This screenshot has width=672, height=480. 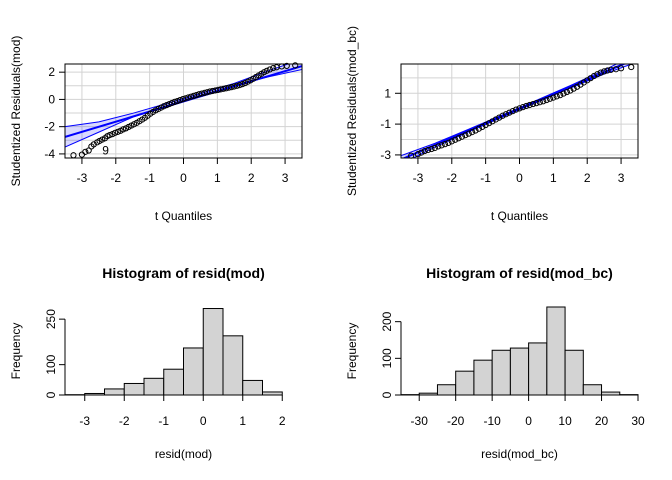 I want to click on data-points: 9, so click(x=184, y=110).